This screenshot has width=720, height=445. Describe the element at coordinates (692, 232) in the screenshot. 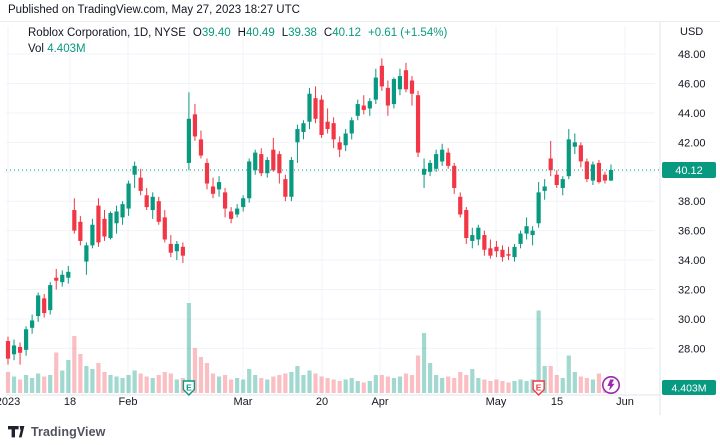

I see `price-tick-label: 36.00` at that location.